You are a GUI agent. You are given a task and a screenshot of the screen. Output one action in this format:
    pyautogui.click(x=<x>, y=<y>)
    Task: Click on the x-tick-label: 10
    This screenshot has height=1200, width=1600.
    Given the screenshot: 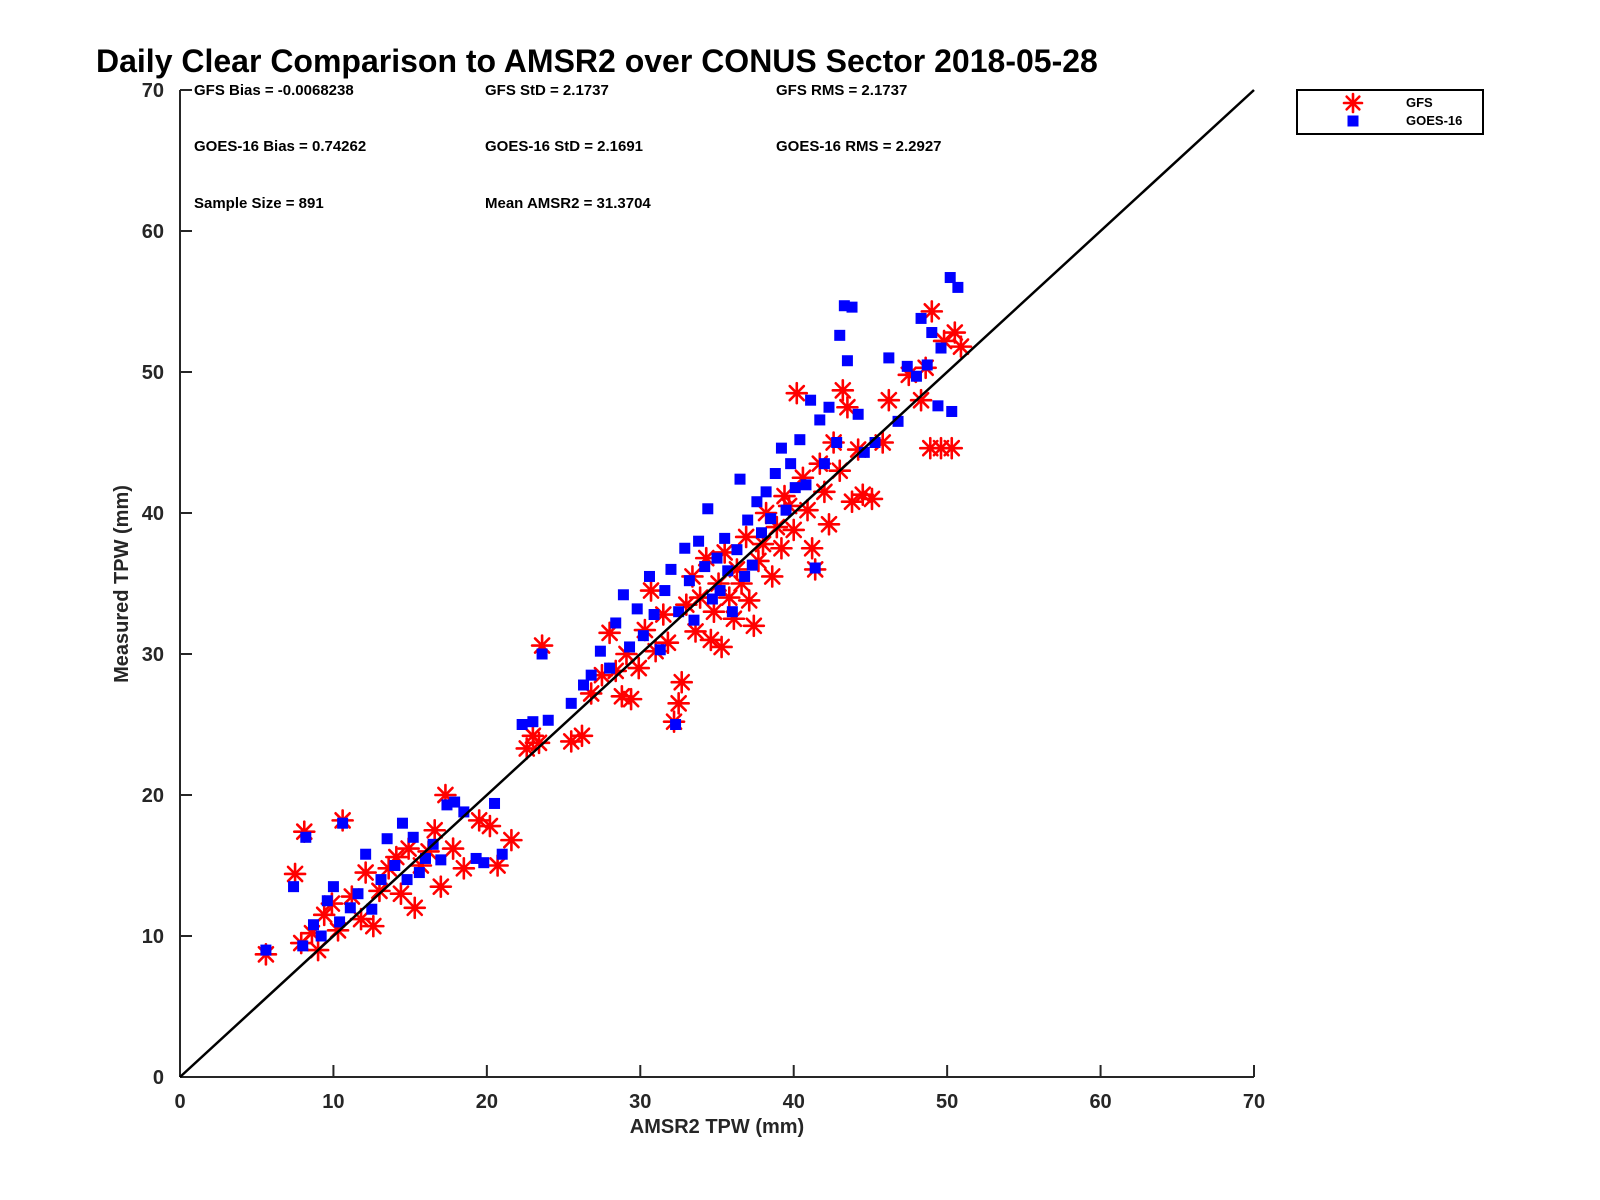 What is the action you would take?
    pyautogui.click(x=333, y=1102)
    